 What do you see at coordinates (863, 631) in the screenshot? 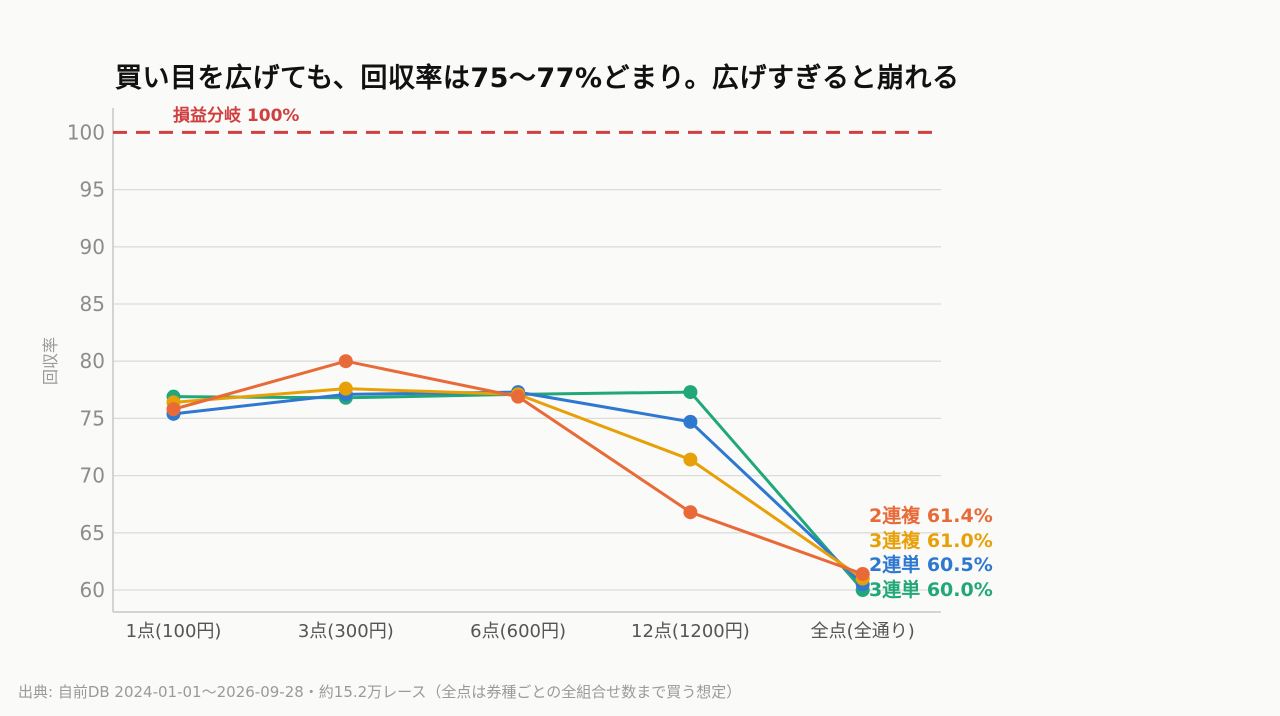
I see `x-tick-label: 全点(全通り)` at bounding box center [863, 631].